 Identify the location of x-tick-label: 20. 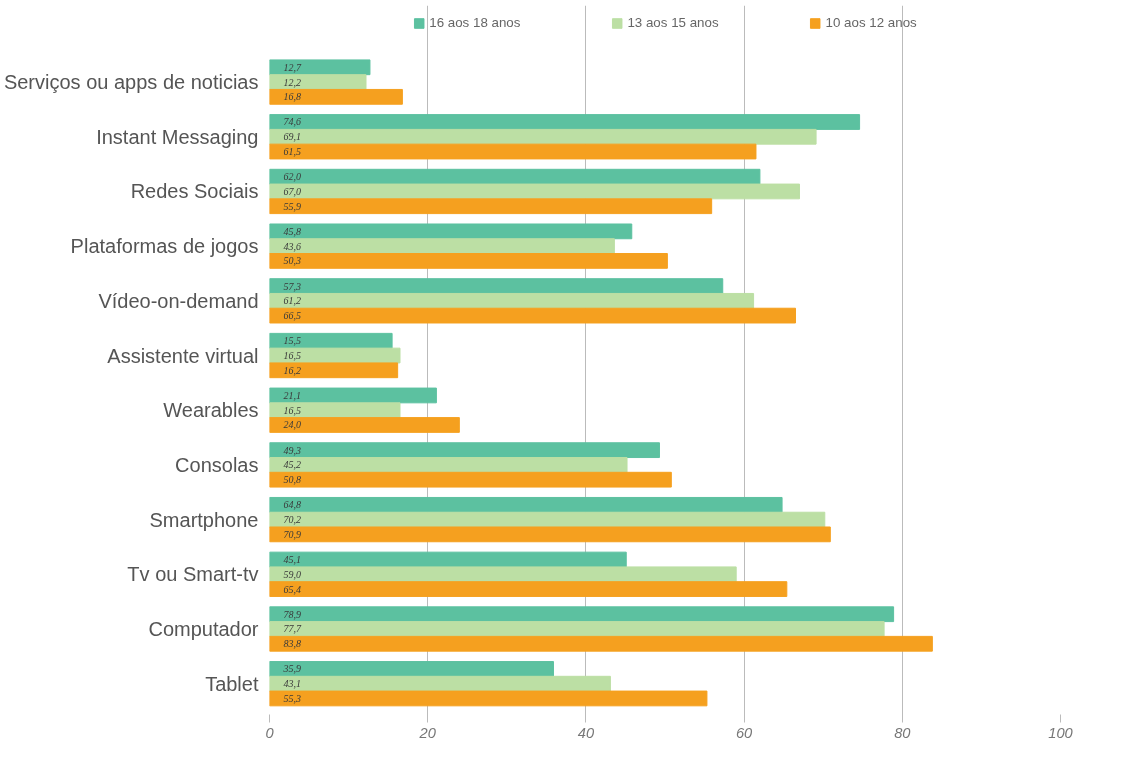
(427, 732).